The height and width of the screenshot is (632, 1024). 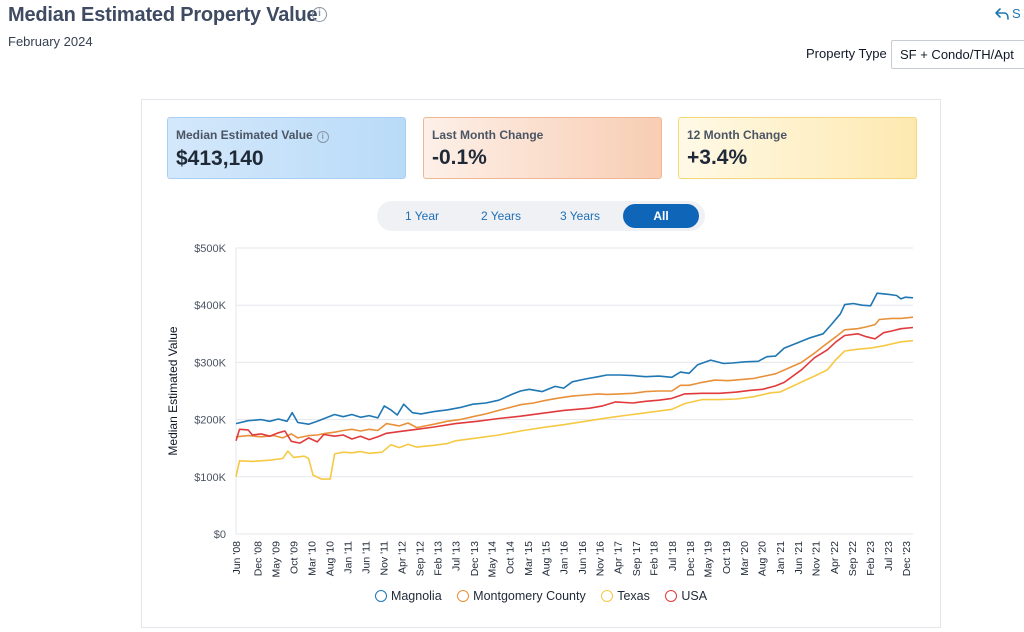 What do you see at coordinates (547, 558) in the screenshot?
I see `x-tick-label: Aug '15` at bounding box center [547, 558].